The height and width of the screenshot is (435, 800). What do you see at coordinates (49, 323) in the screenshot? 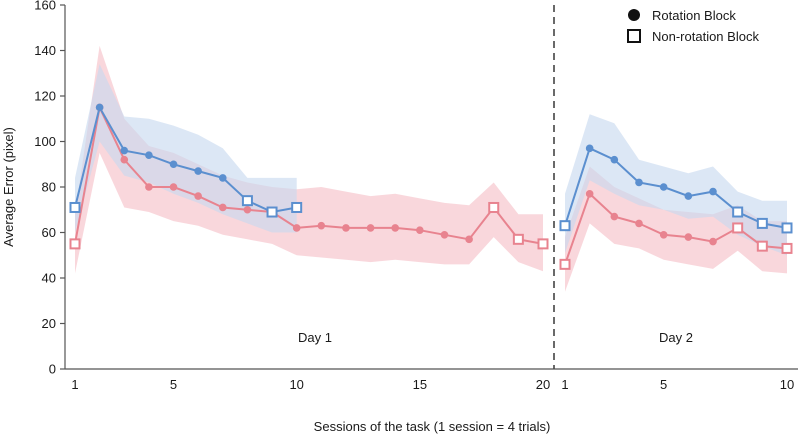
I see `y-tick-label: 20` at bounding box center [49, 323].